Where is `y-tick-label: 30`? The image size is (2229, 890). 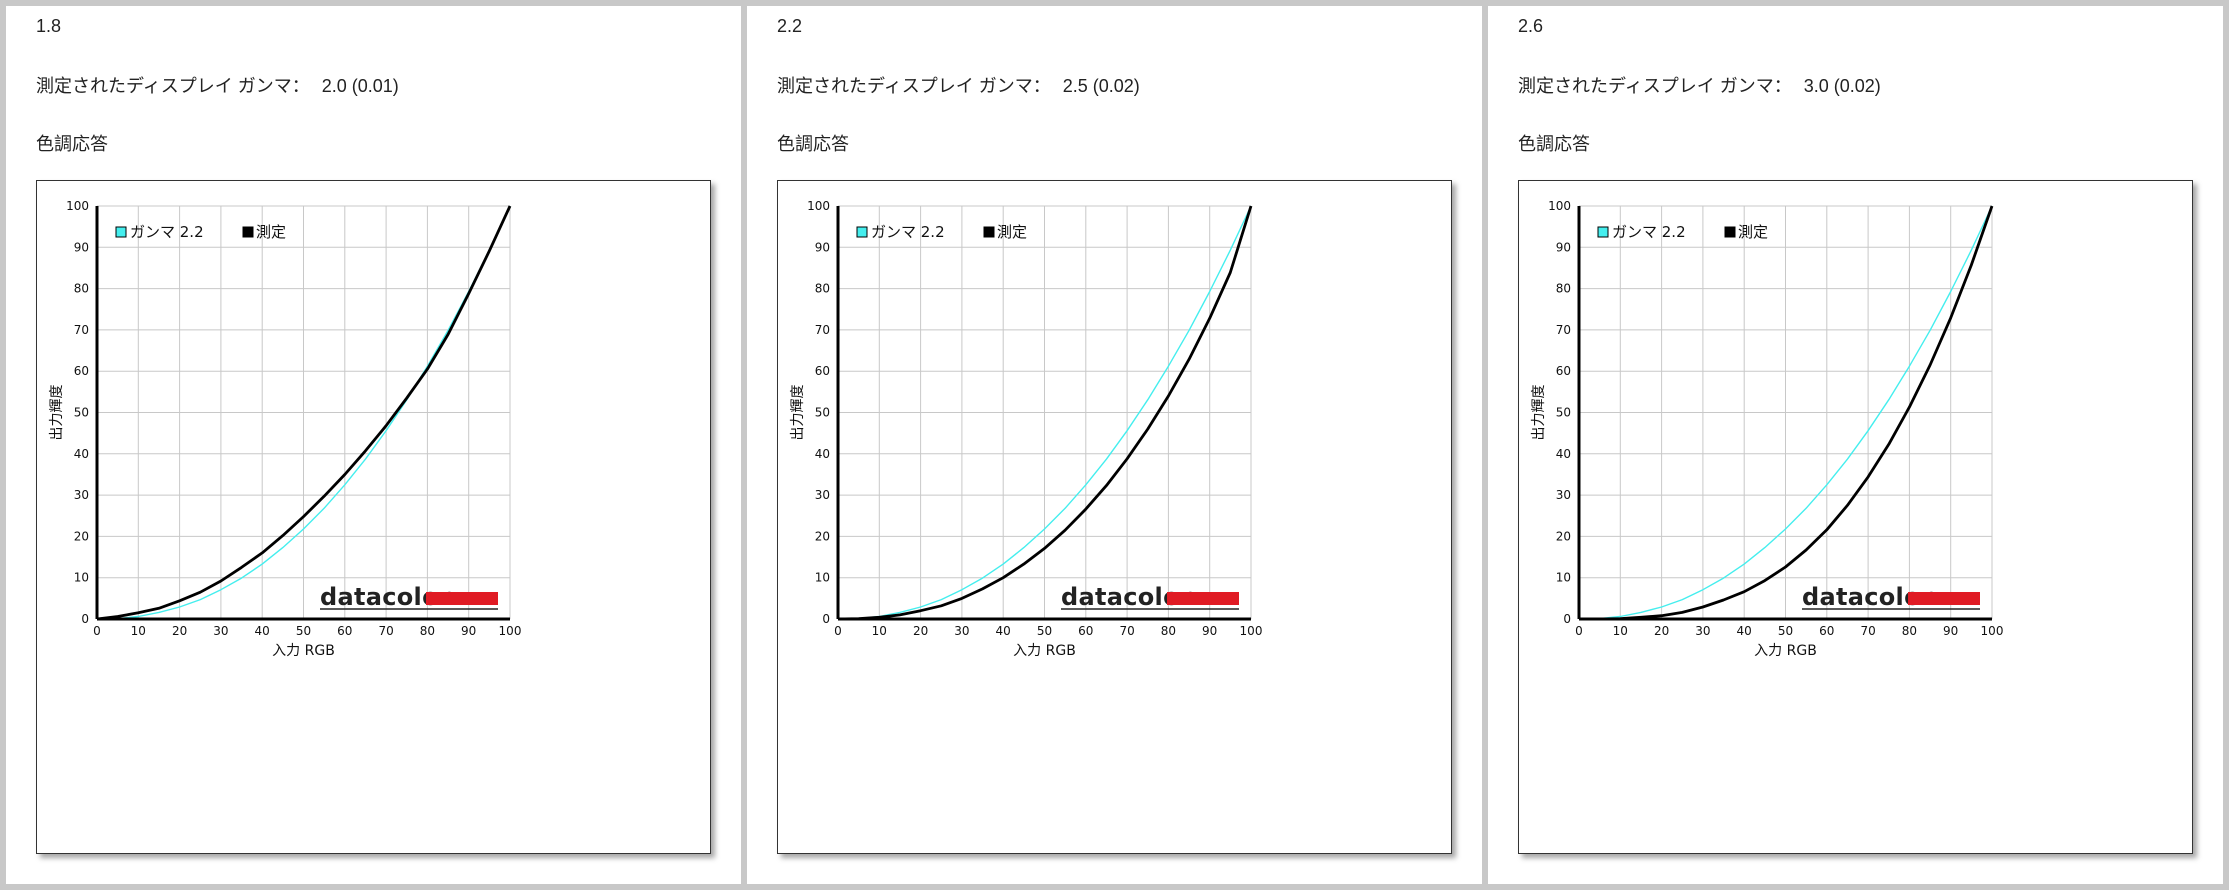 y-tick-label: 30 is located at coordinates (1563, 495).